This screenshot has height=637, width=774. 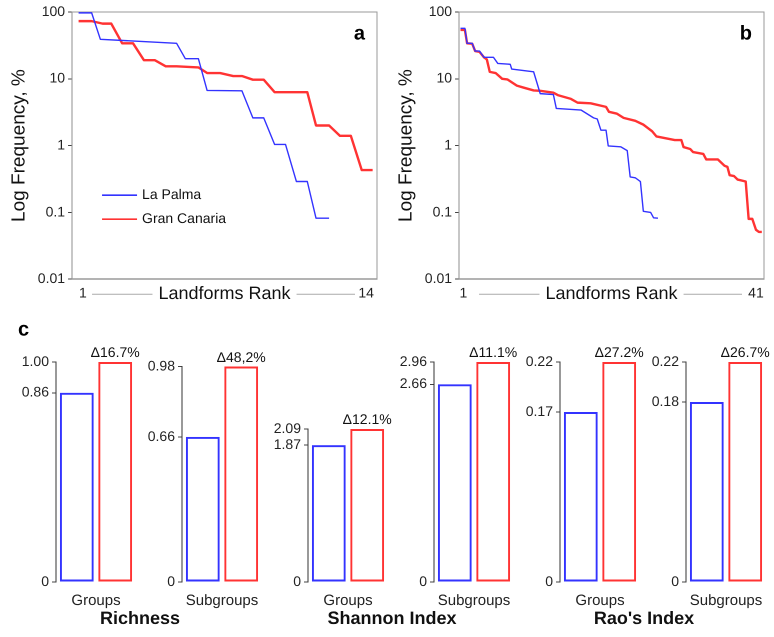 I want to click on y-tick-label: 0.98, so click(x=162, y=365).